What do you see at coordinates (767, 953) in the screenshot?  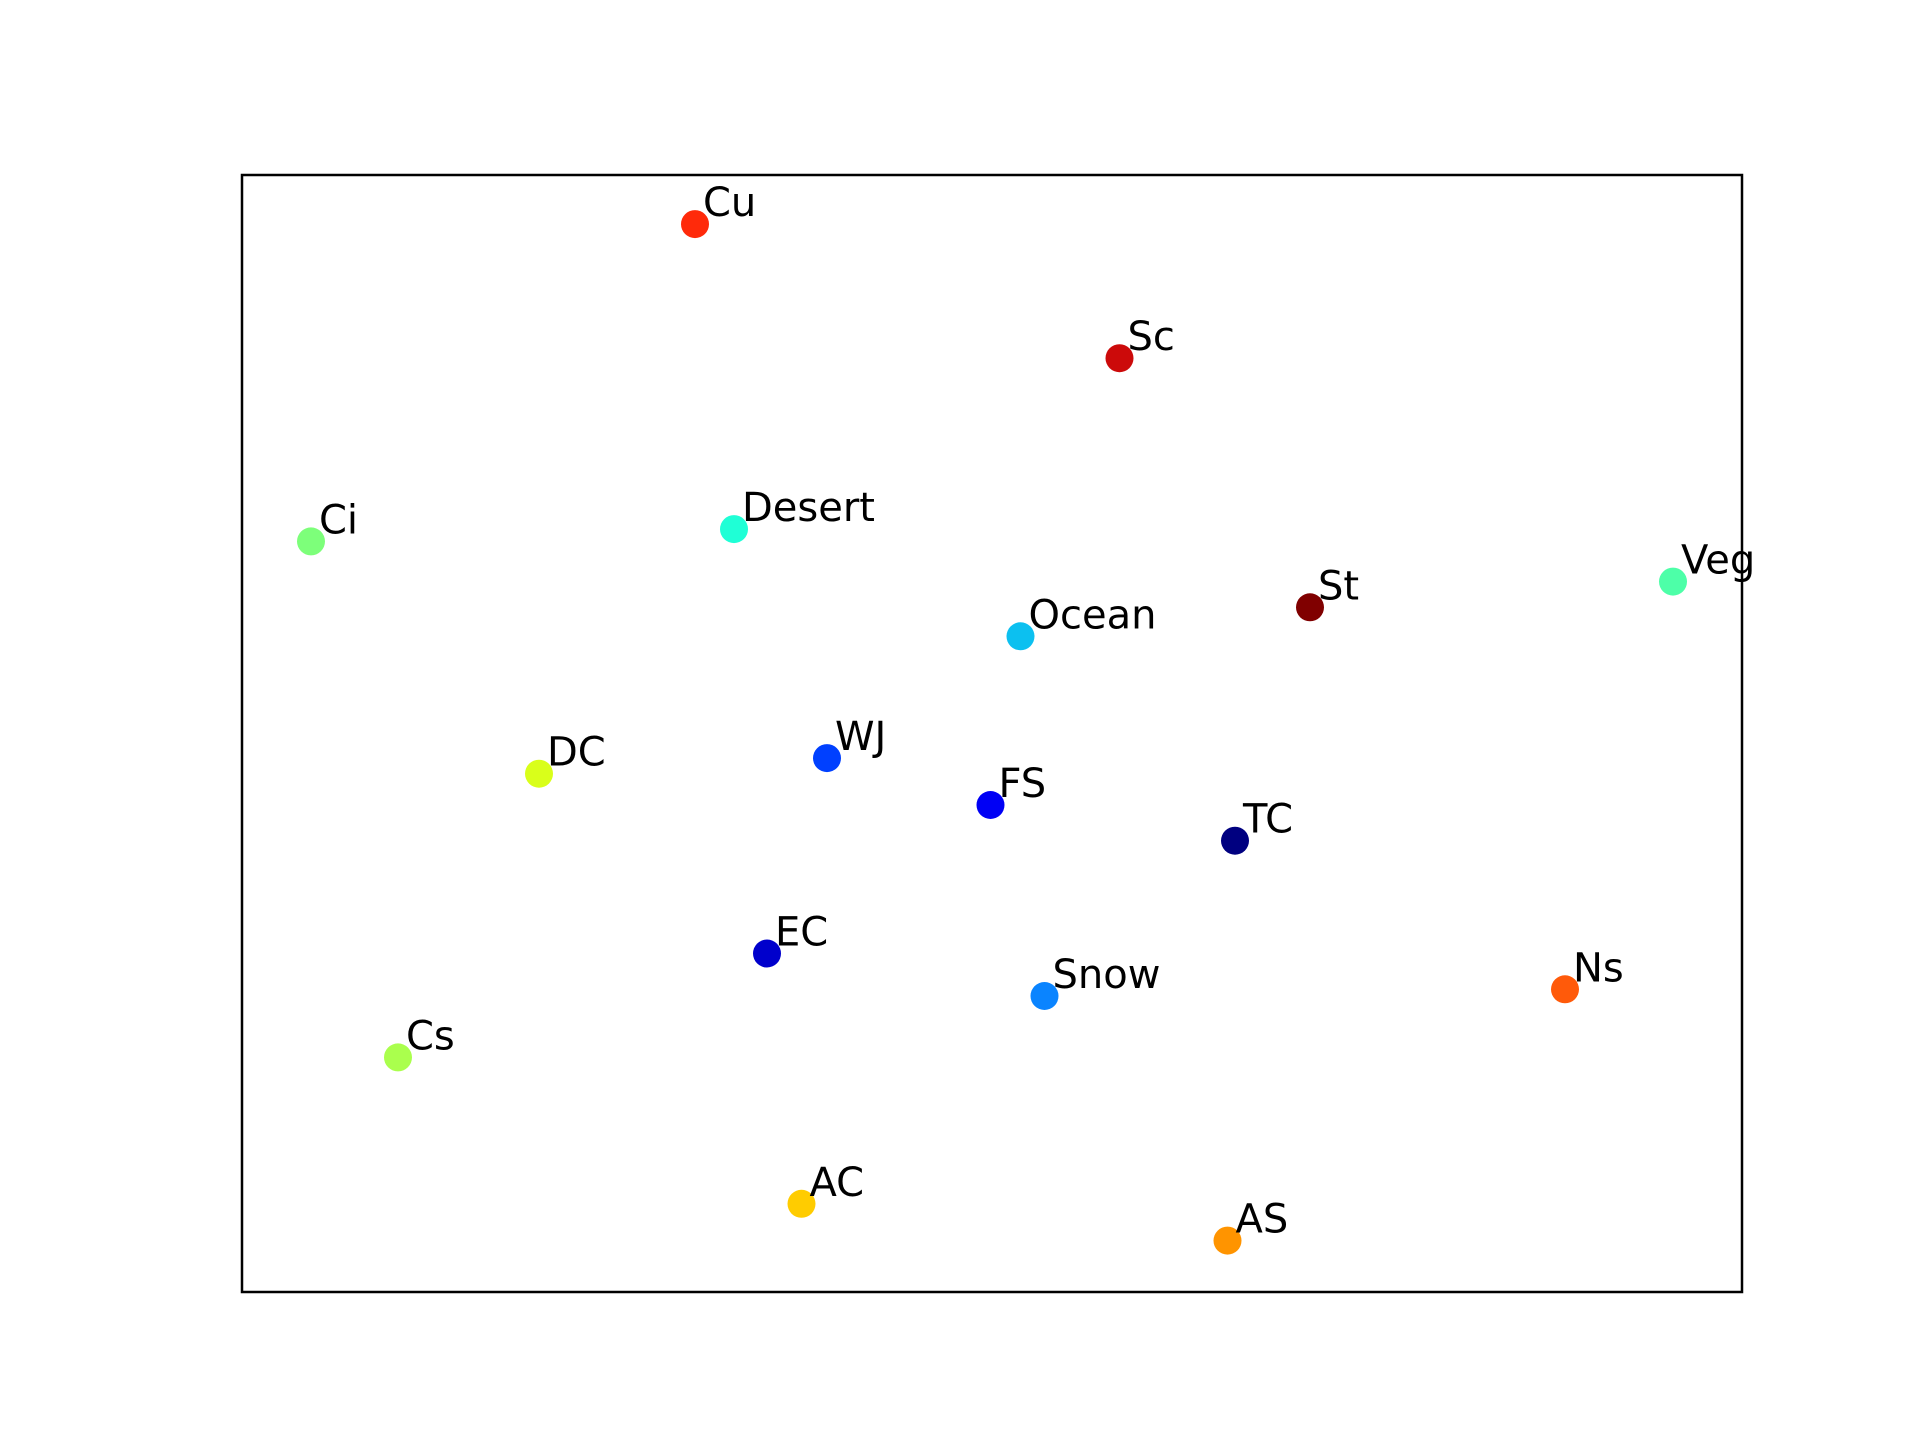 I see `data-point-ec` at bounding box center [767, 953].